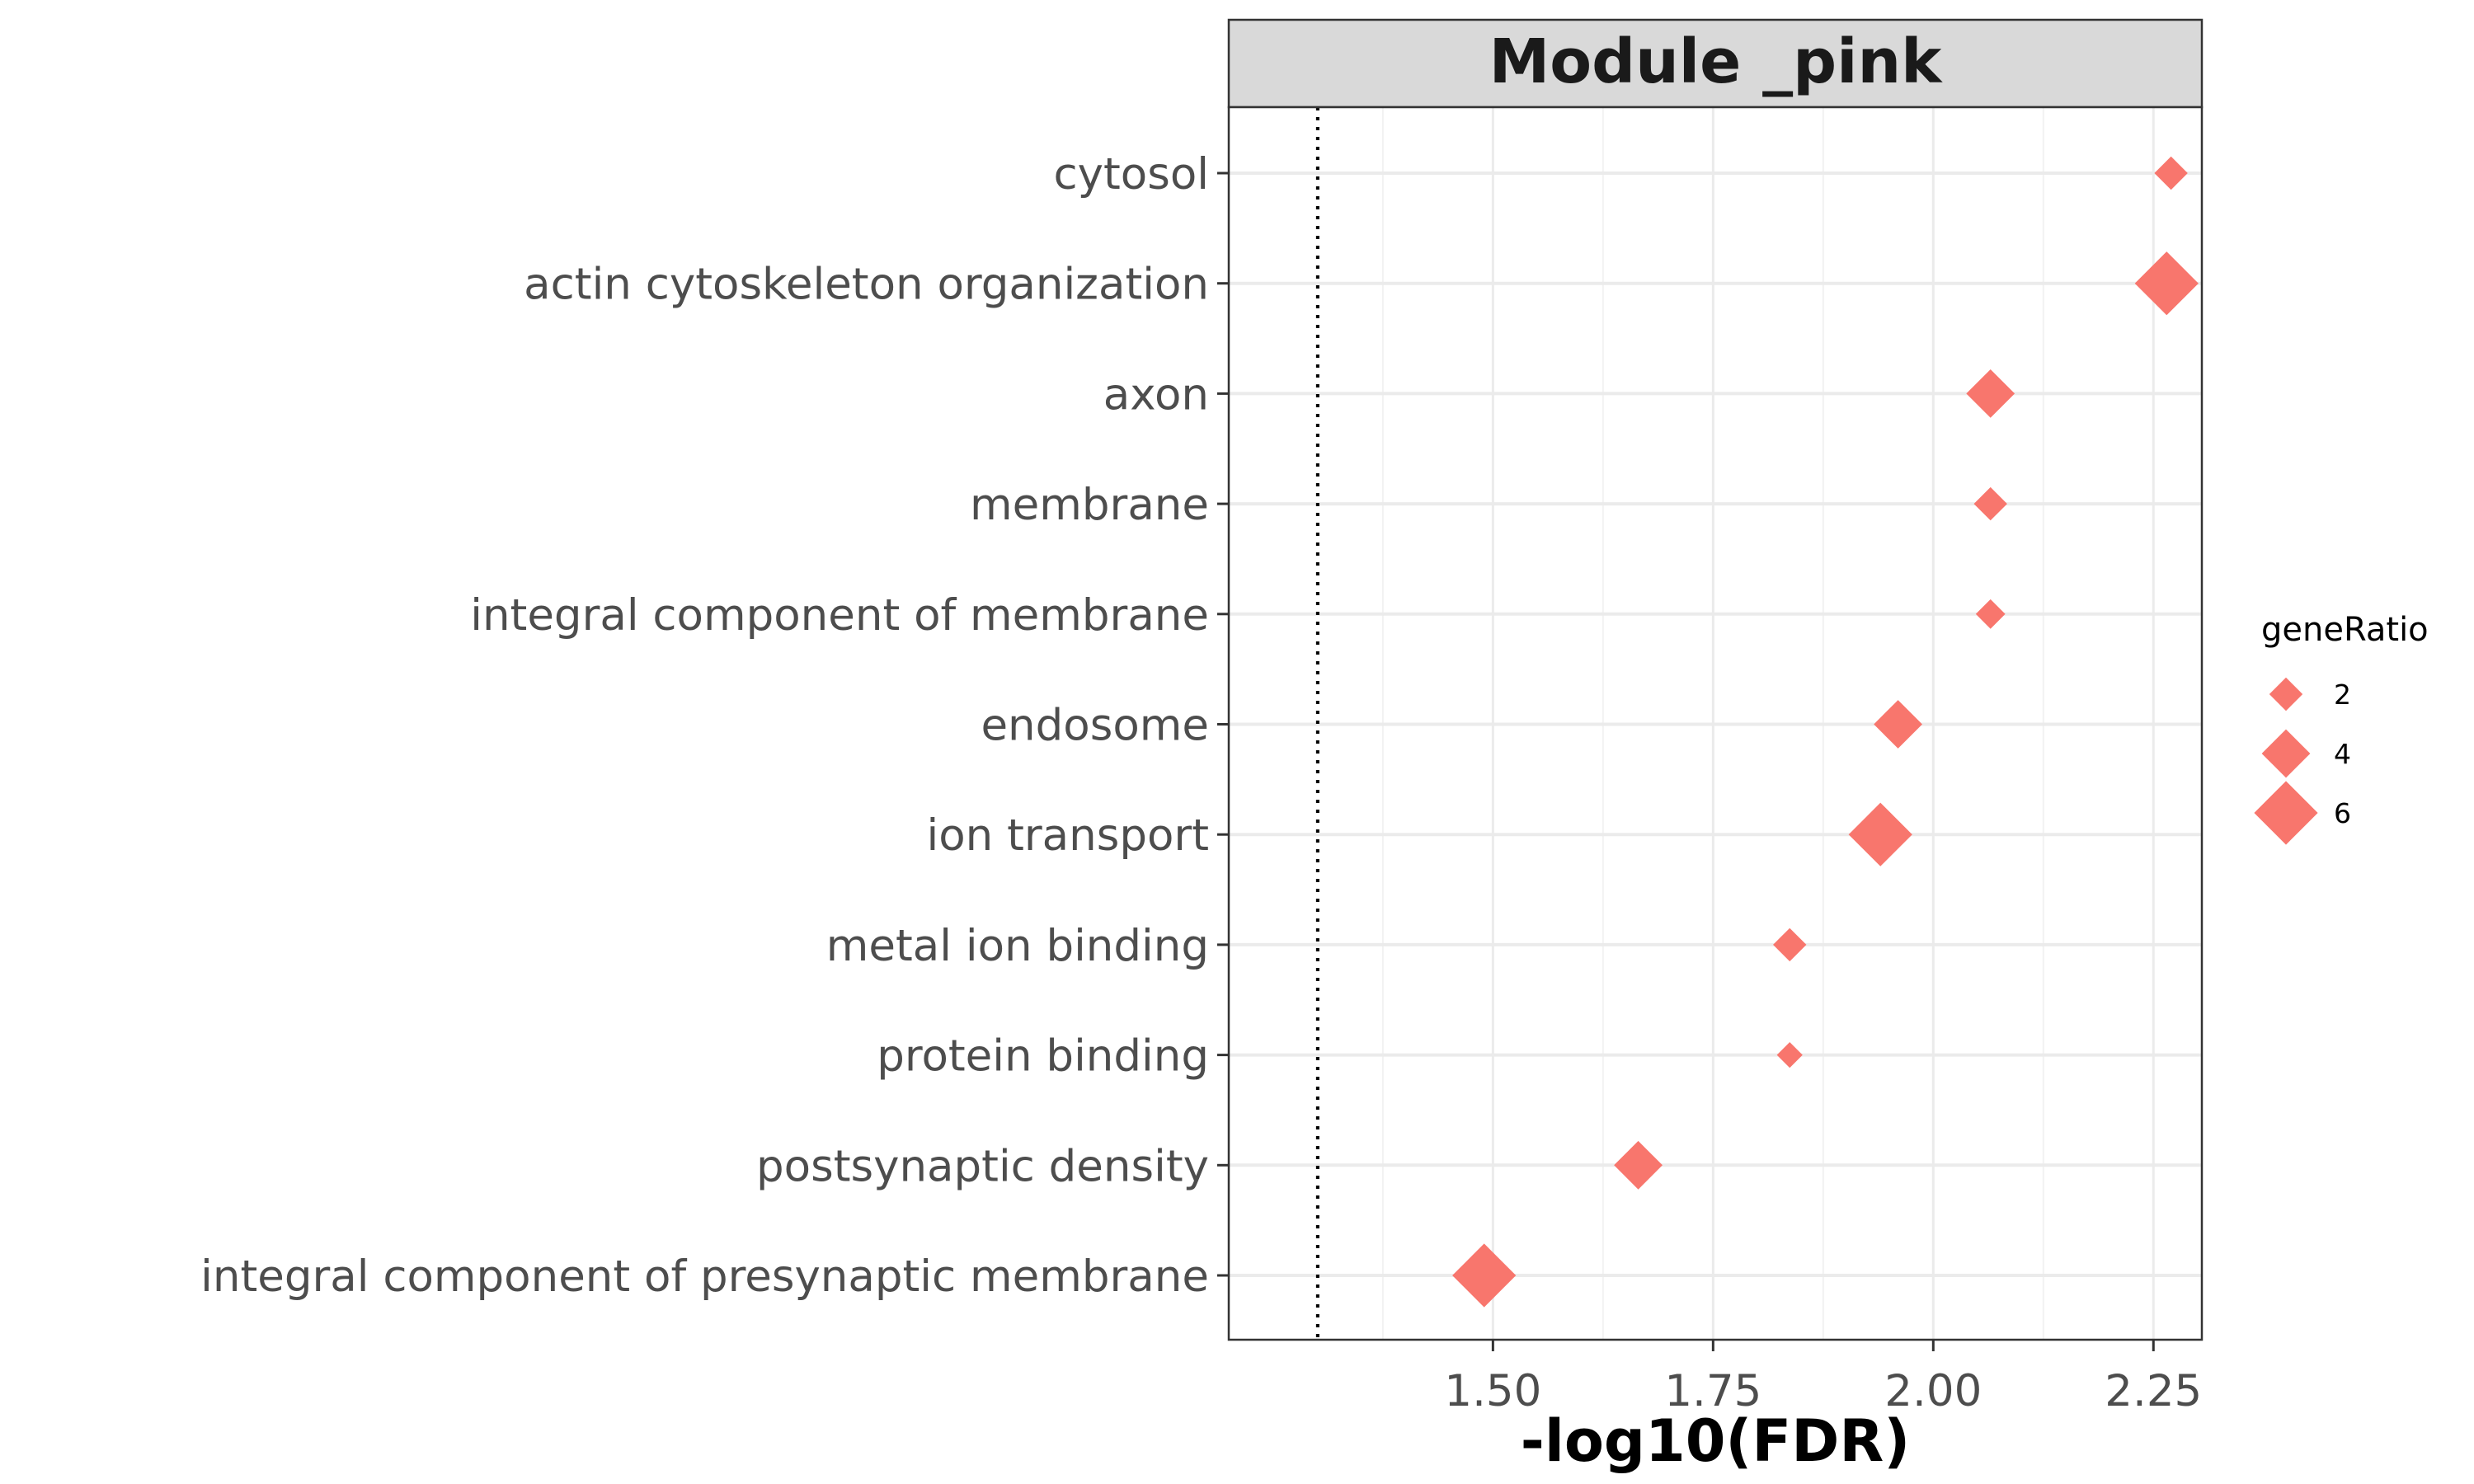  What do you see at coordinates (2342, 695) in the screenshot?
I see `legend-label: 2` at bounding box center [2342, 695].